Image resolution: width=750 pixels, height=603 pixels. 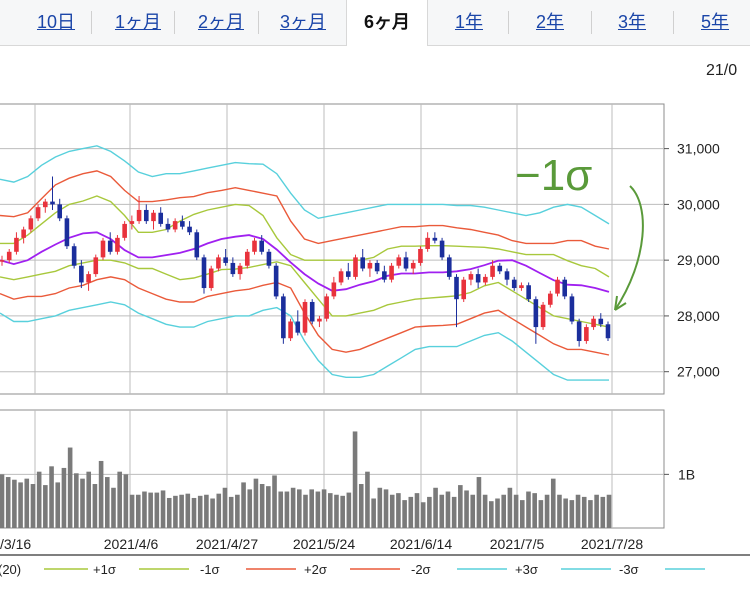 I want to click on tab-1m: 1ヶ月, so click(x=137, y=22).